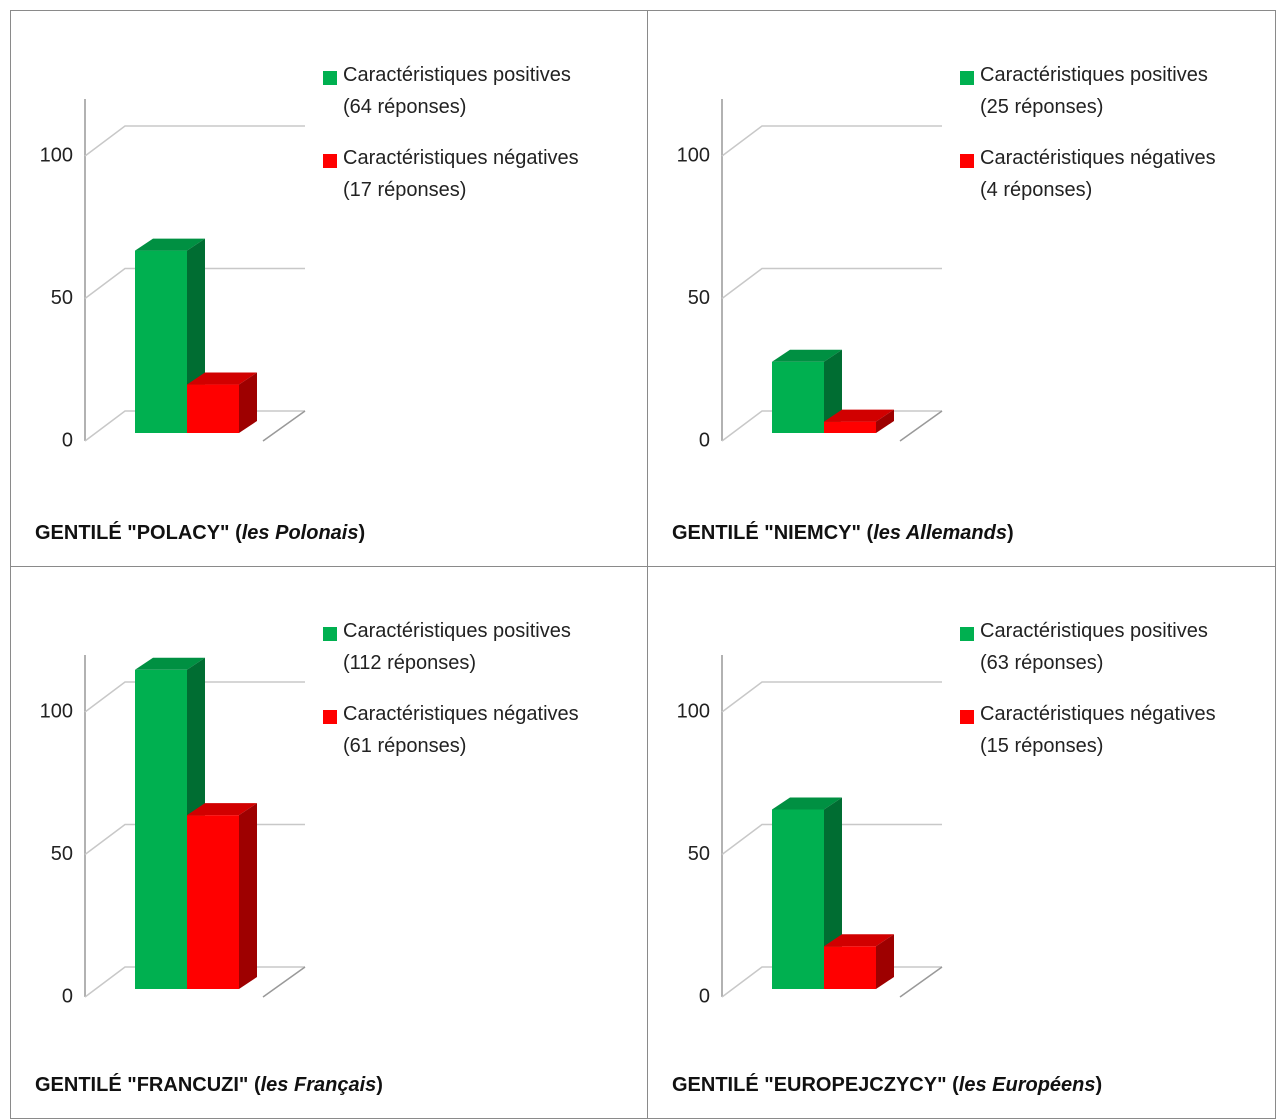 The height and width of the screenshot is (1119, 1276). What do you see at coordinates (461, 730) in the screenshot?
I see `legend-label: Caractéristiques négatives (61 réponses)` at bounding box center [461, 730].